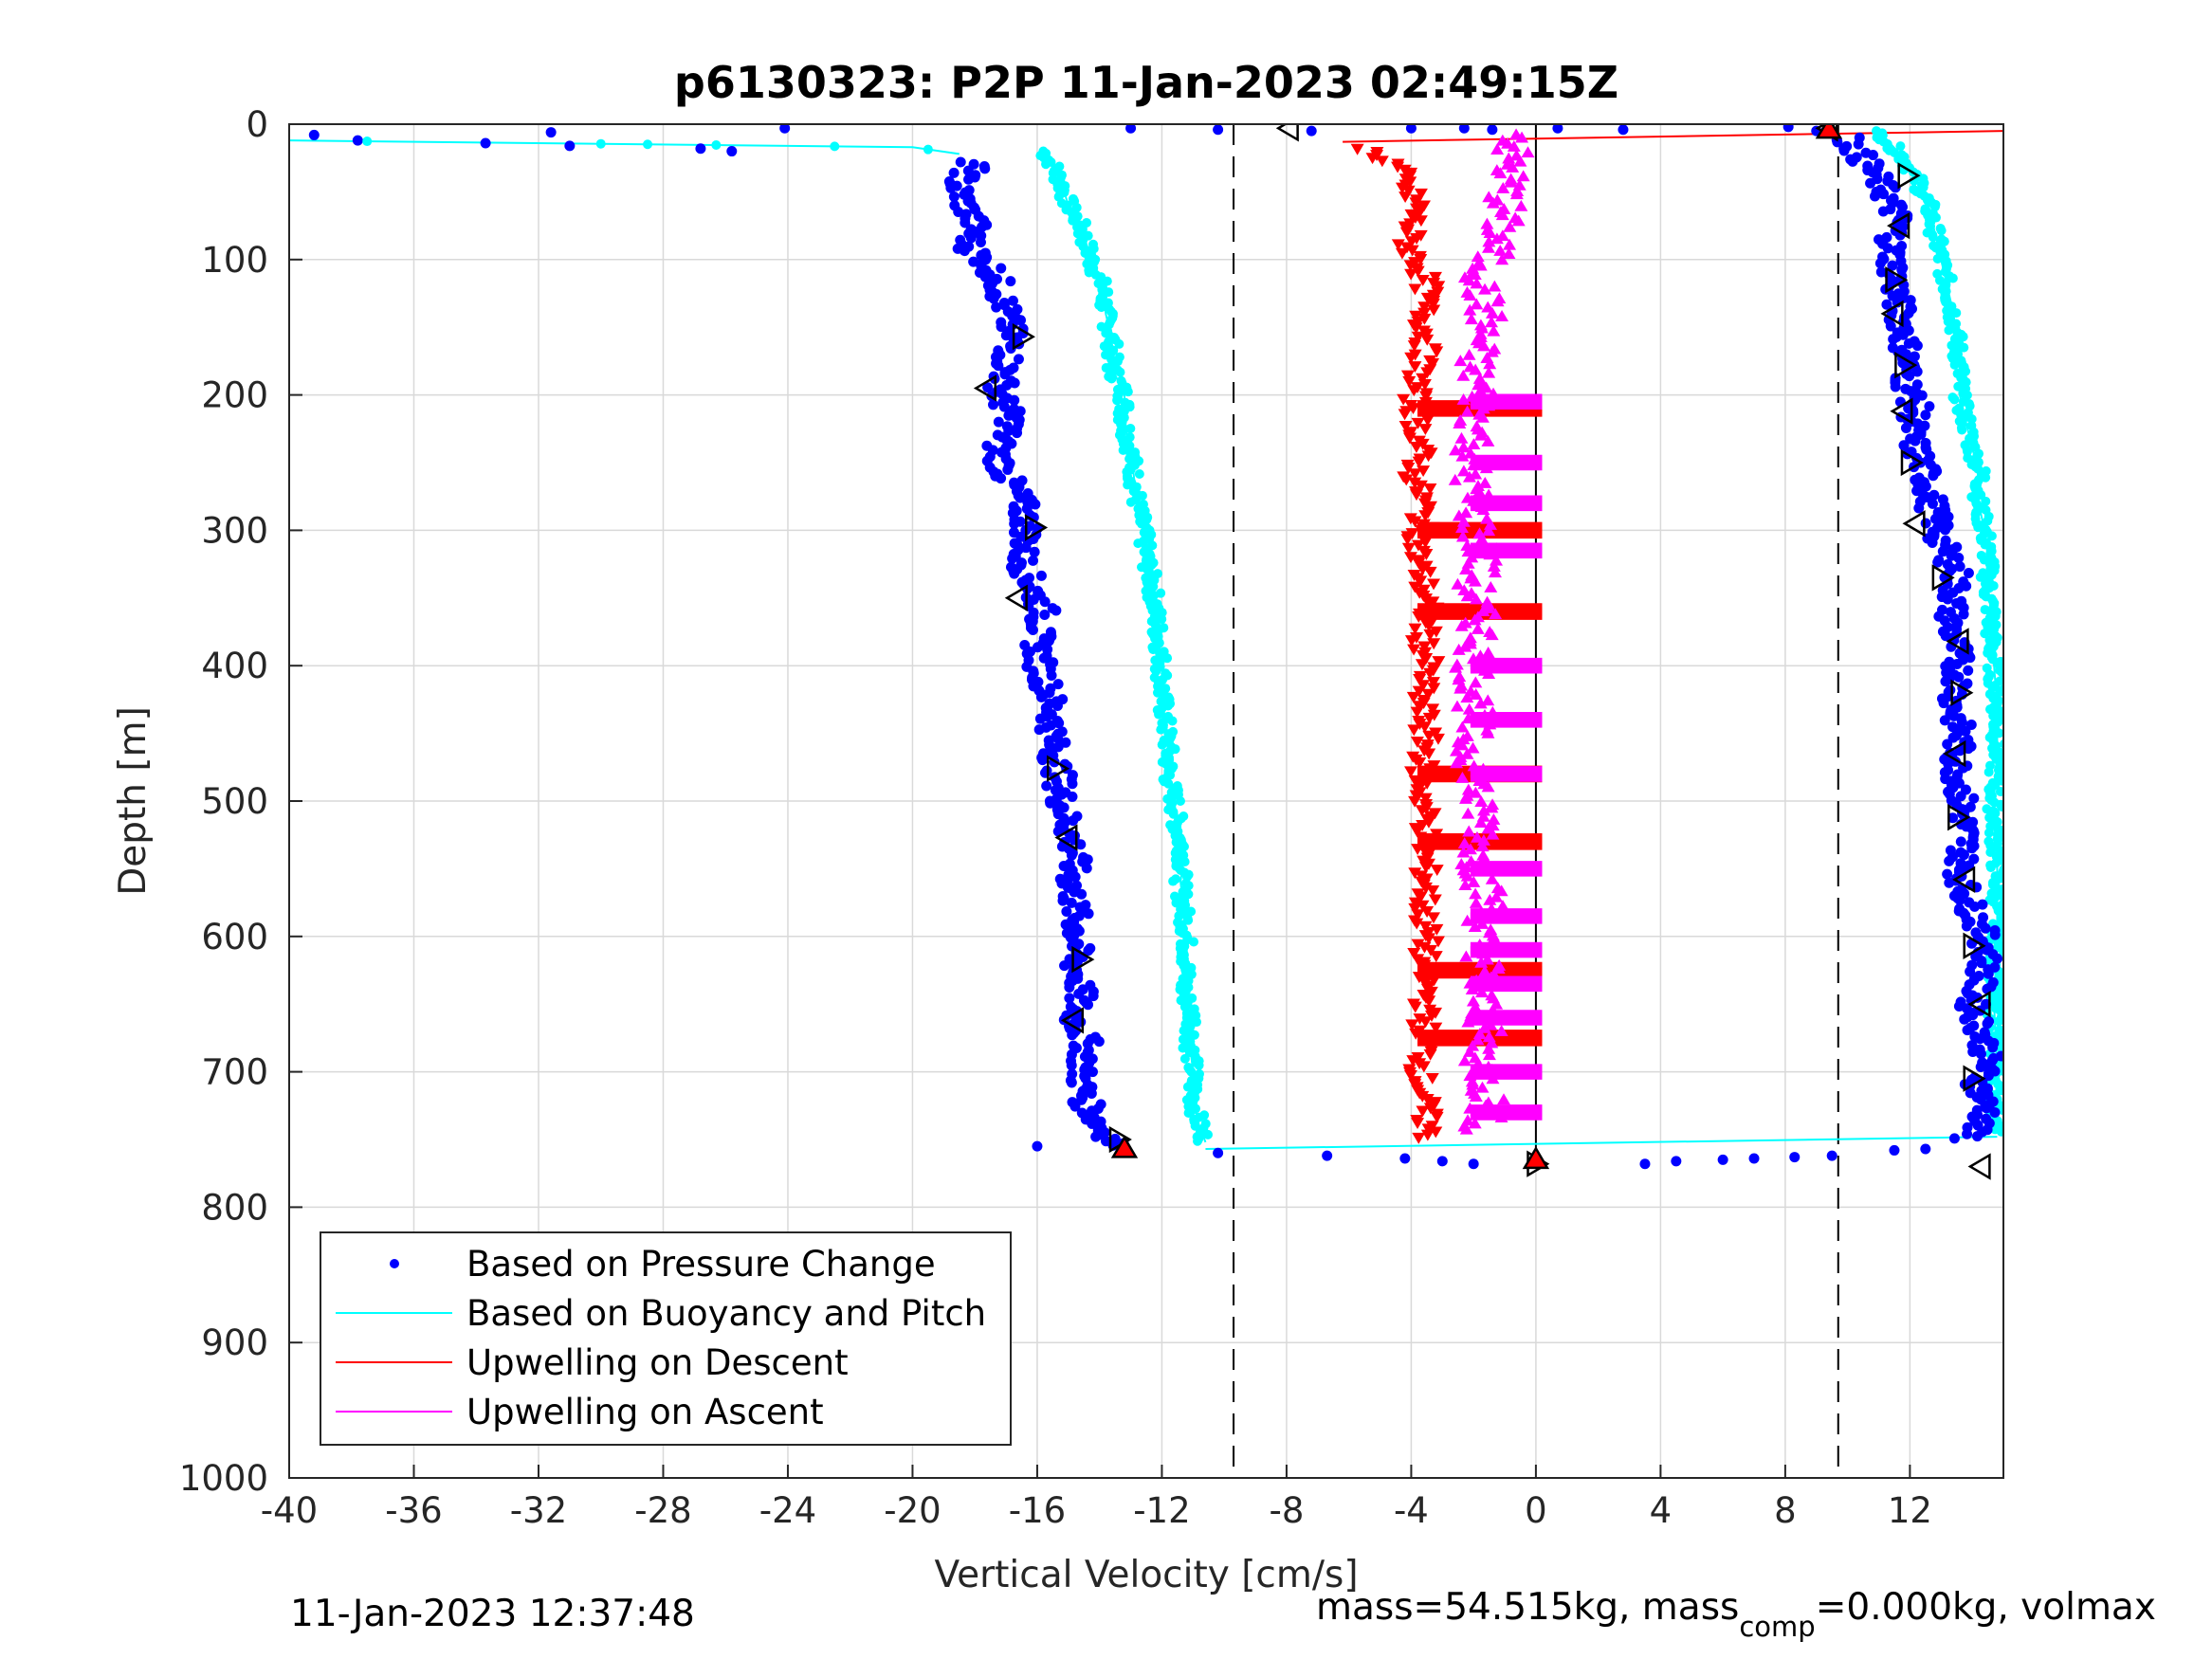 The image size is (2212, 1659). What do you see at coordinates (645, 1412) in the screenshot?
I see `legend-entry-upwelling-ascent: Upwelling on Ascent` at bounding box center [645, 1412].